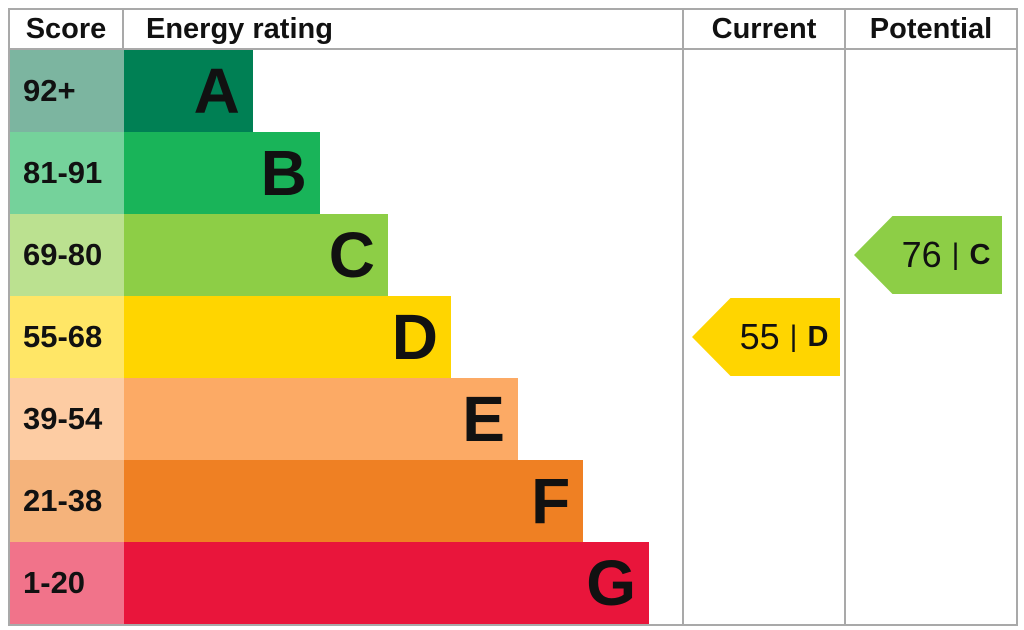  What do you see at coordinates (763, 29) in the screenshot?
I see `current-column-header: Current` at bounding box center [763, 29].